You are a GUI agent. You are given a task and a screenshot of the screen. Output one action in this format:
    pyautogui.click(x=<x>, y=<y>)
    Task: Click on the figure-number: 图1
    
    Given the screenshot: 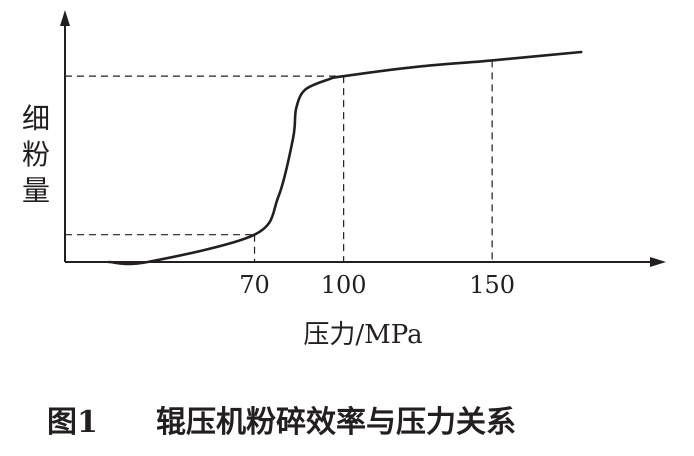 What is the action you would take?
    pyautogui.click(x=72, y=422)
    